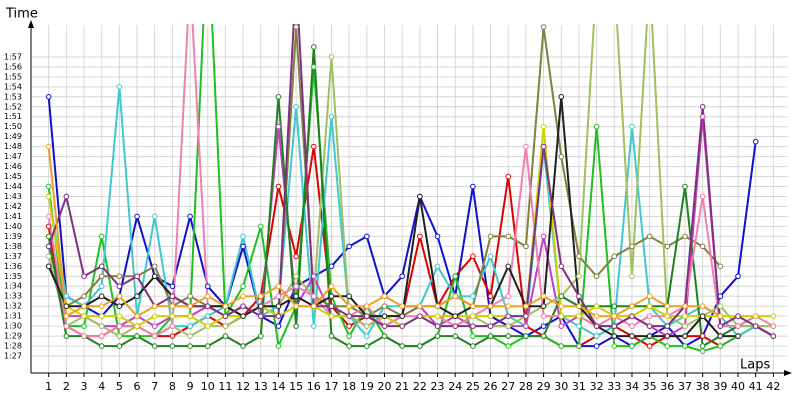 The width and height of the screenshot is (800, 400). What do you see at coordinates (561, 386) in the screenshot?
I see `x-tick-label: 30` at bounding box center [561, 386].